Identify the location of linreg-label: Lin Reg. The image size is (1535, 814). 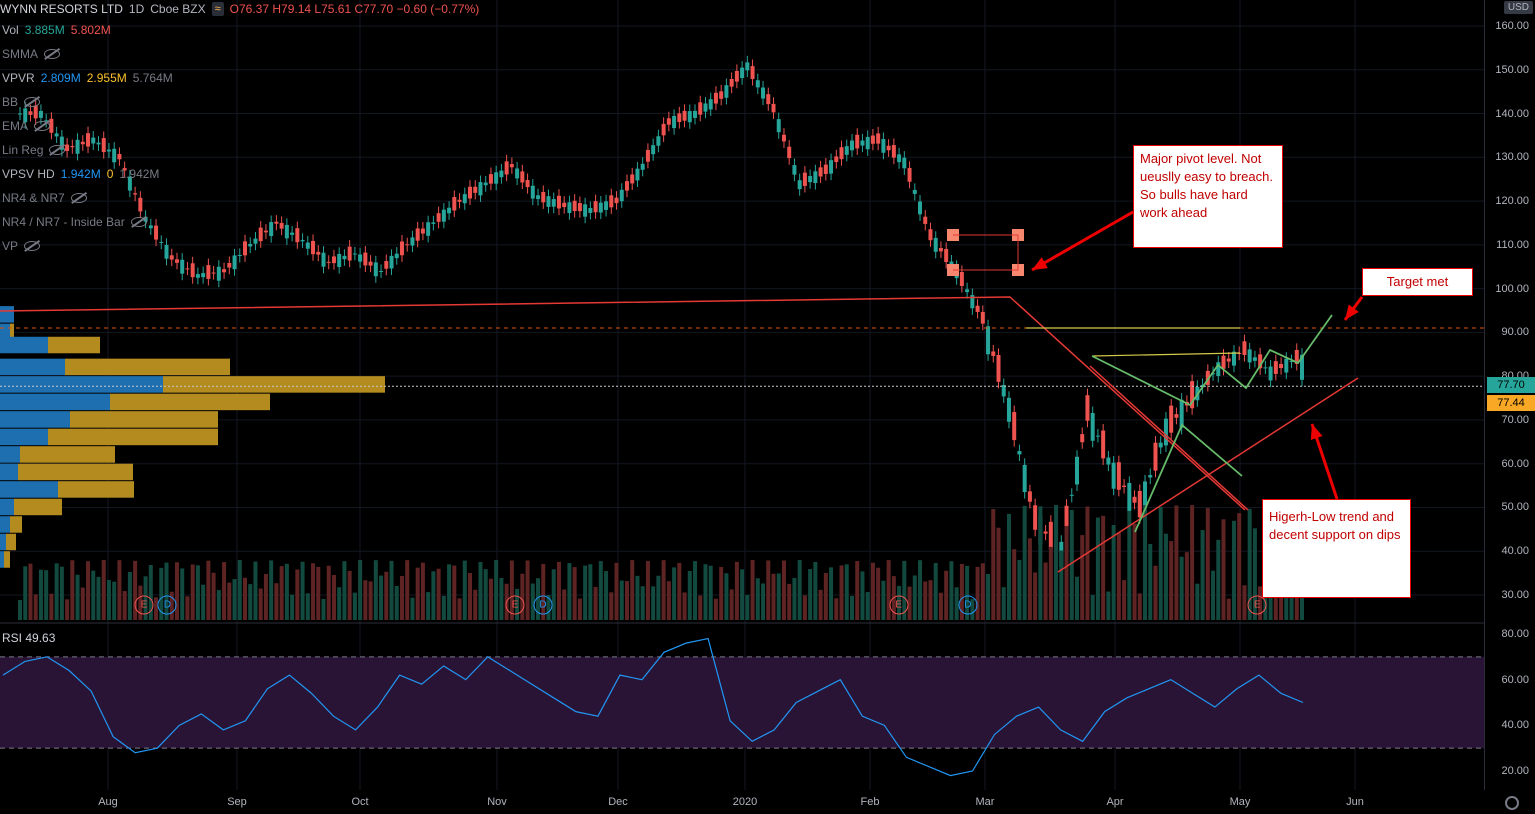
(23, 150).